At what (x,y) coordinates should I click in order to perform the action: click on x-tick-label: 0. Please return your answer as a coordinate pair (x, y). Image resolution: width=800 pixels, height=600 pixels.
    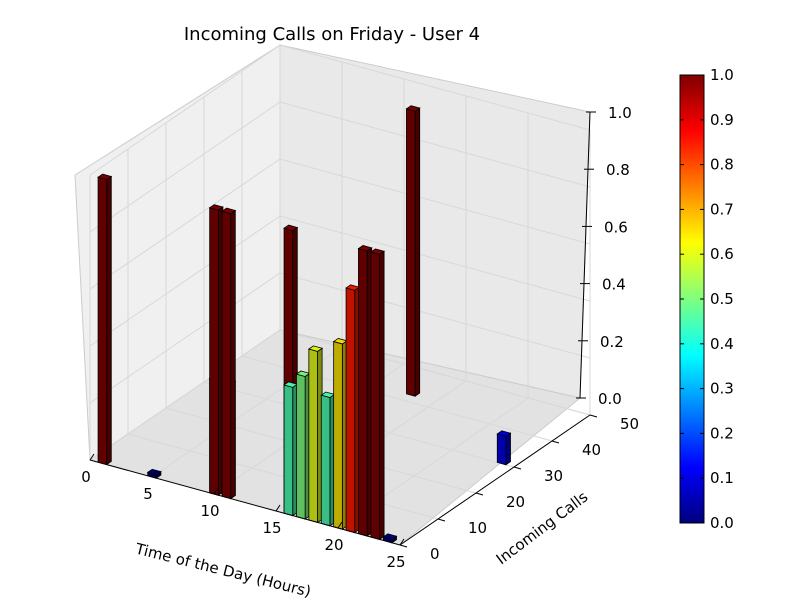
    Looking at the image, I should click on (86, 477).